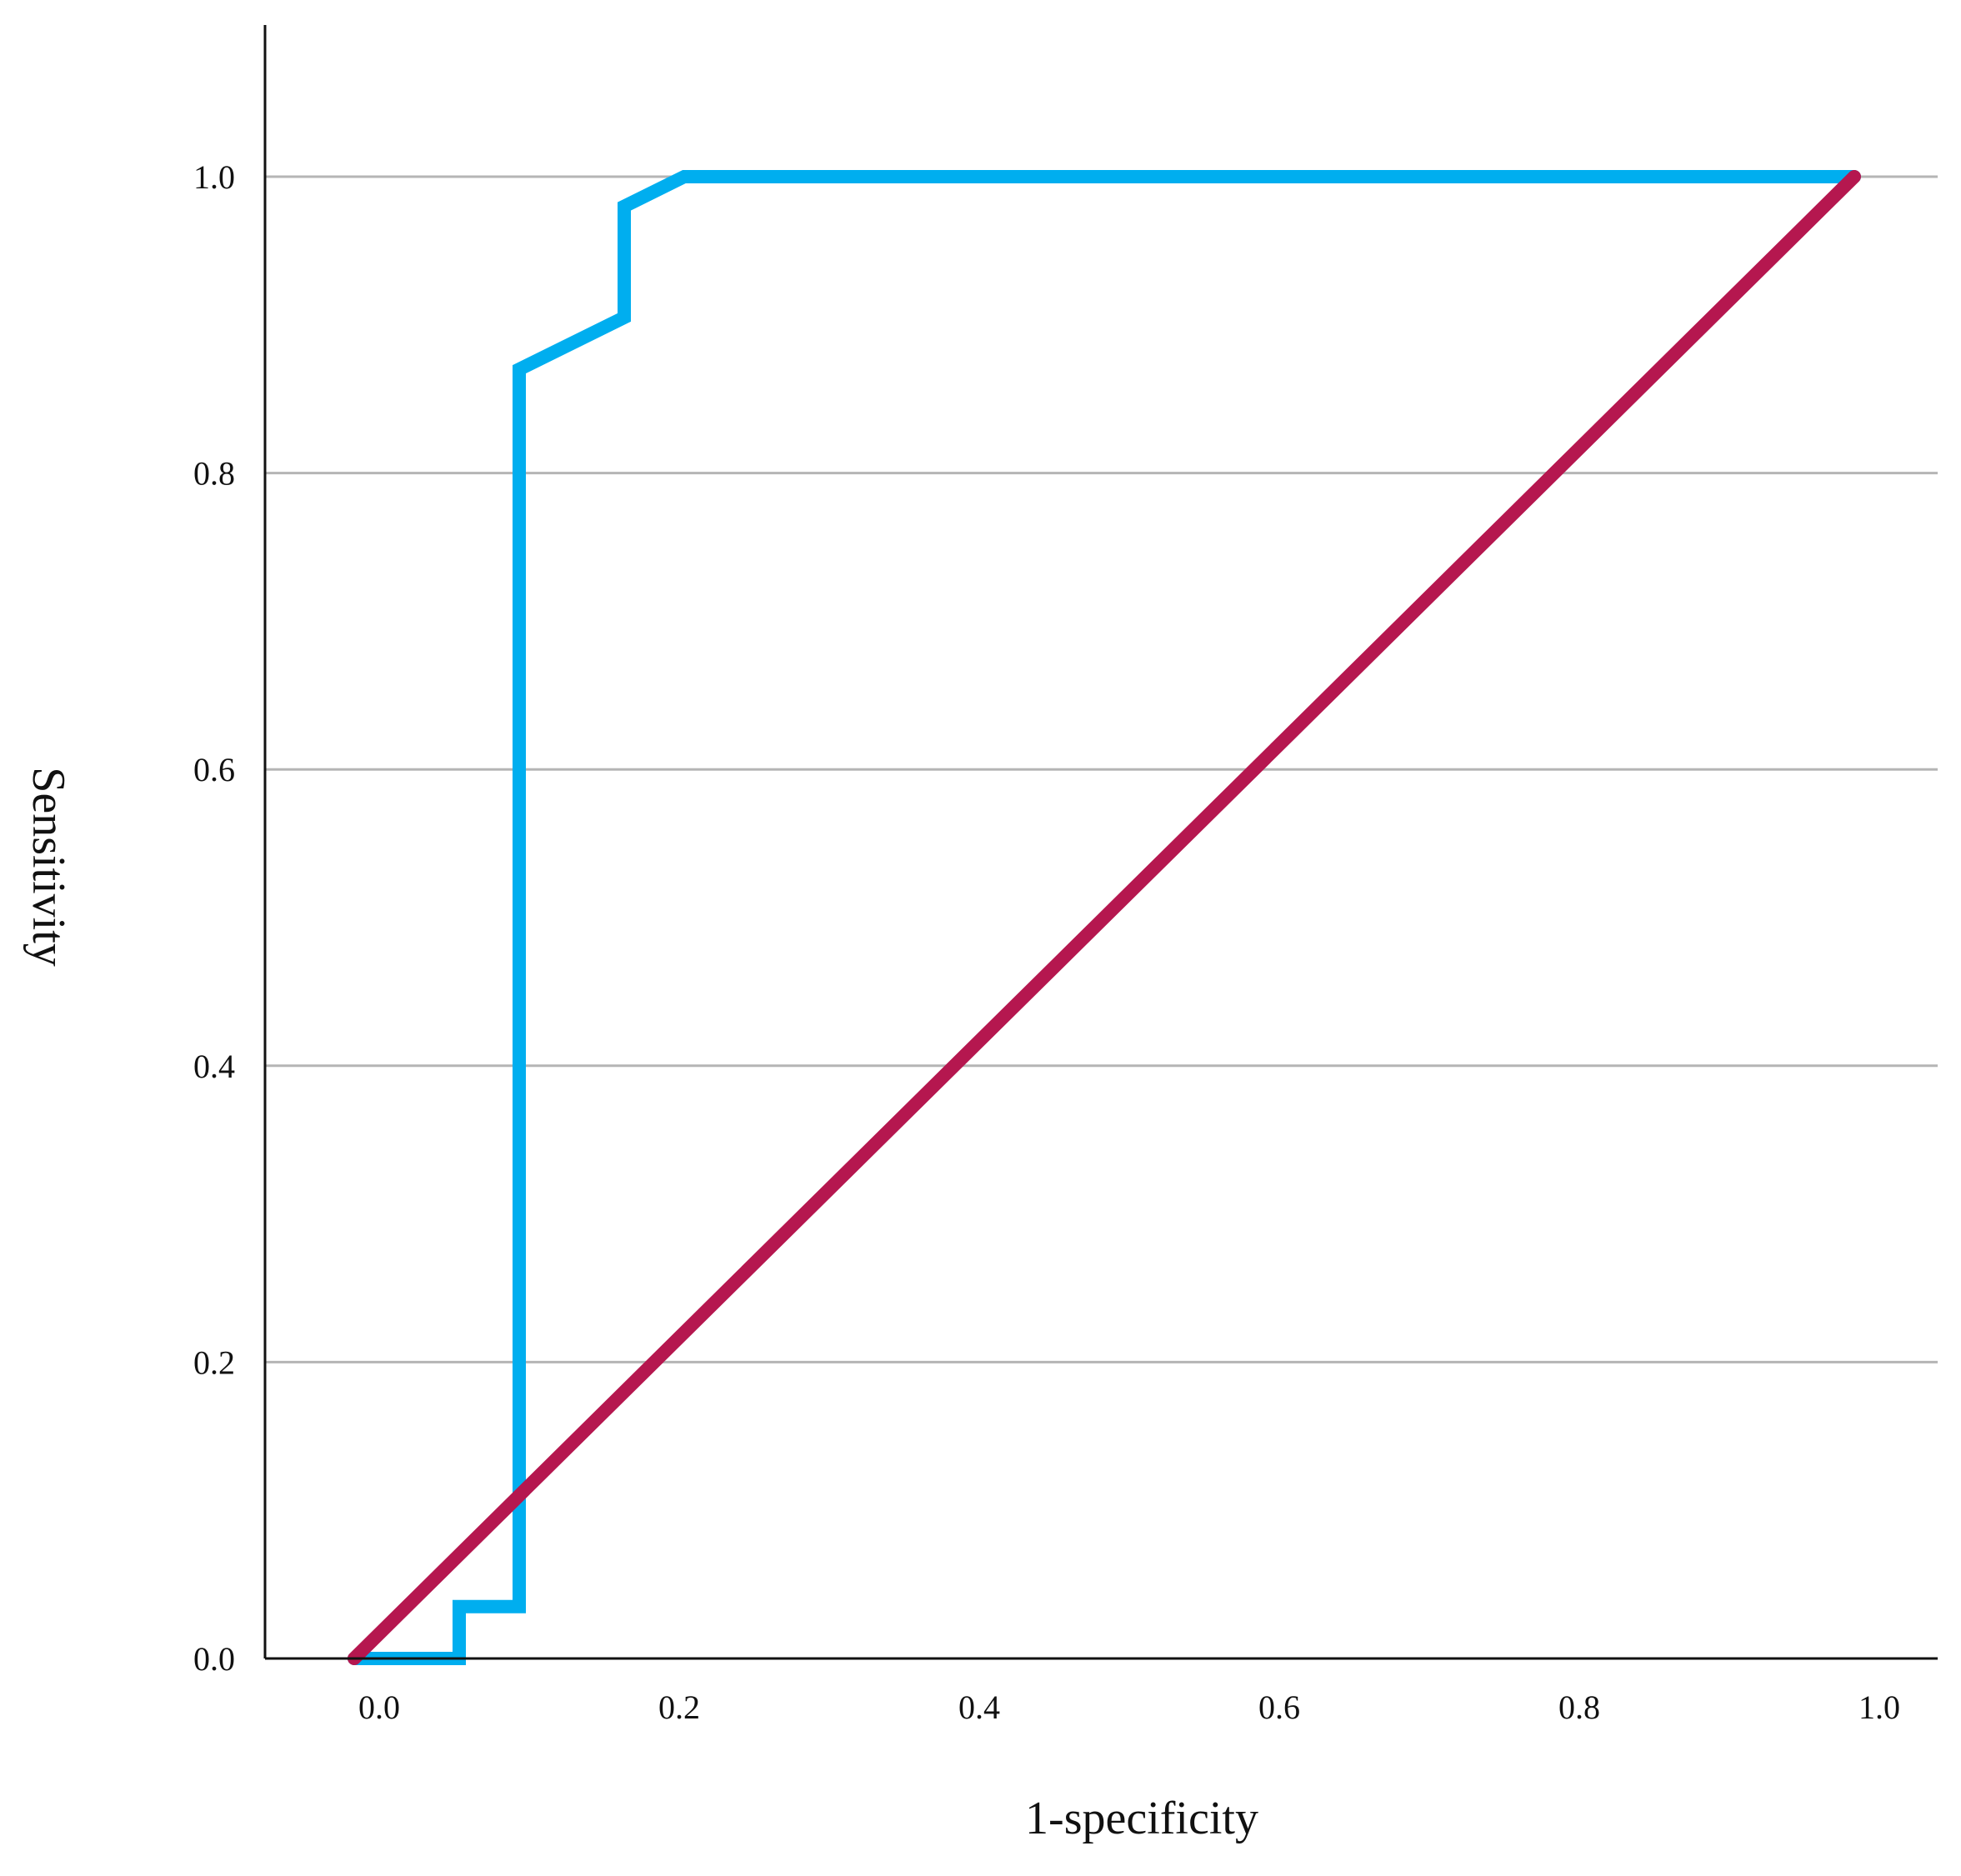 The height and width of the screenshot is (1876, 1961). Describe the element at coordinates (214, 1362) in the screenshot. I see `y-tick-label: 0.2` at that location.